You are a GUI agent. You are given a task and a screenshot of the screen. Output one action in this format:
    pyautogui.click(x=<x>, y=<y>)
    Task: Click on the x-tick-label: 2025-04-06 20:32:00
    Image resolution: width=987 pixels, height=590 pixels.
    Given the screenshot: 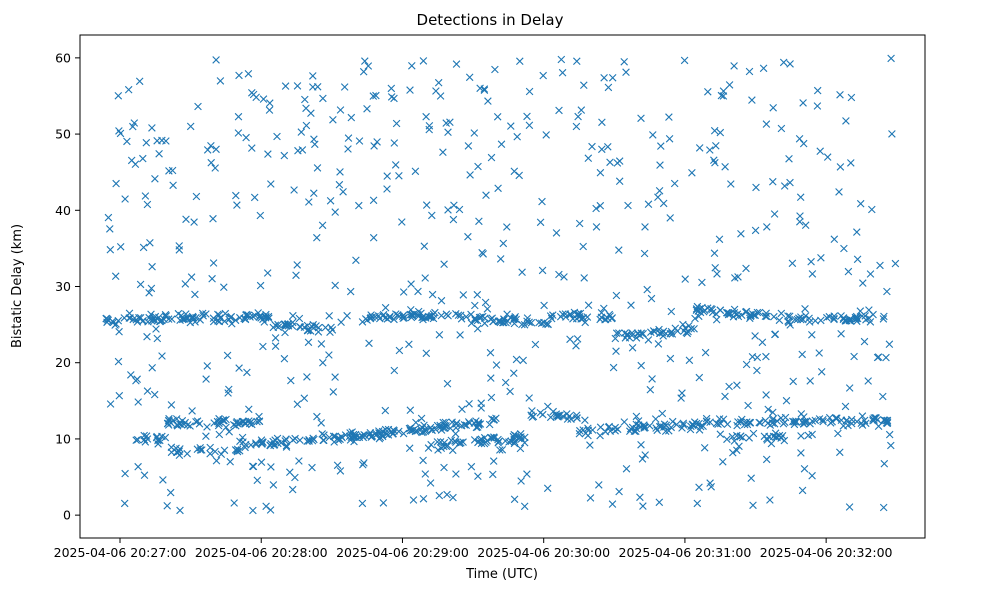 What is the action you would take?
    pyautogui.click(x=826, y=552)
    